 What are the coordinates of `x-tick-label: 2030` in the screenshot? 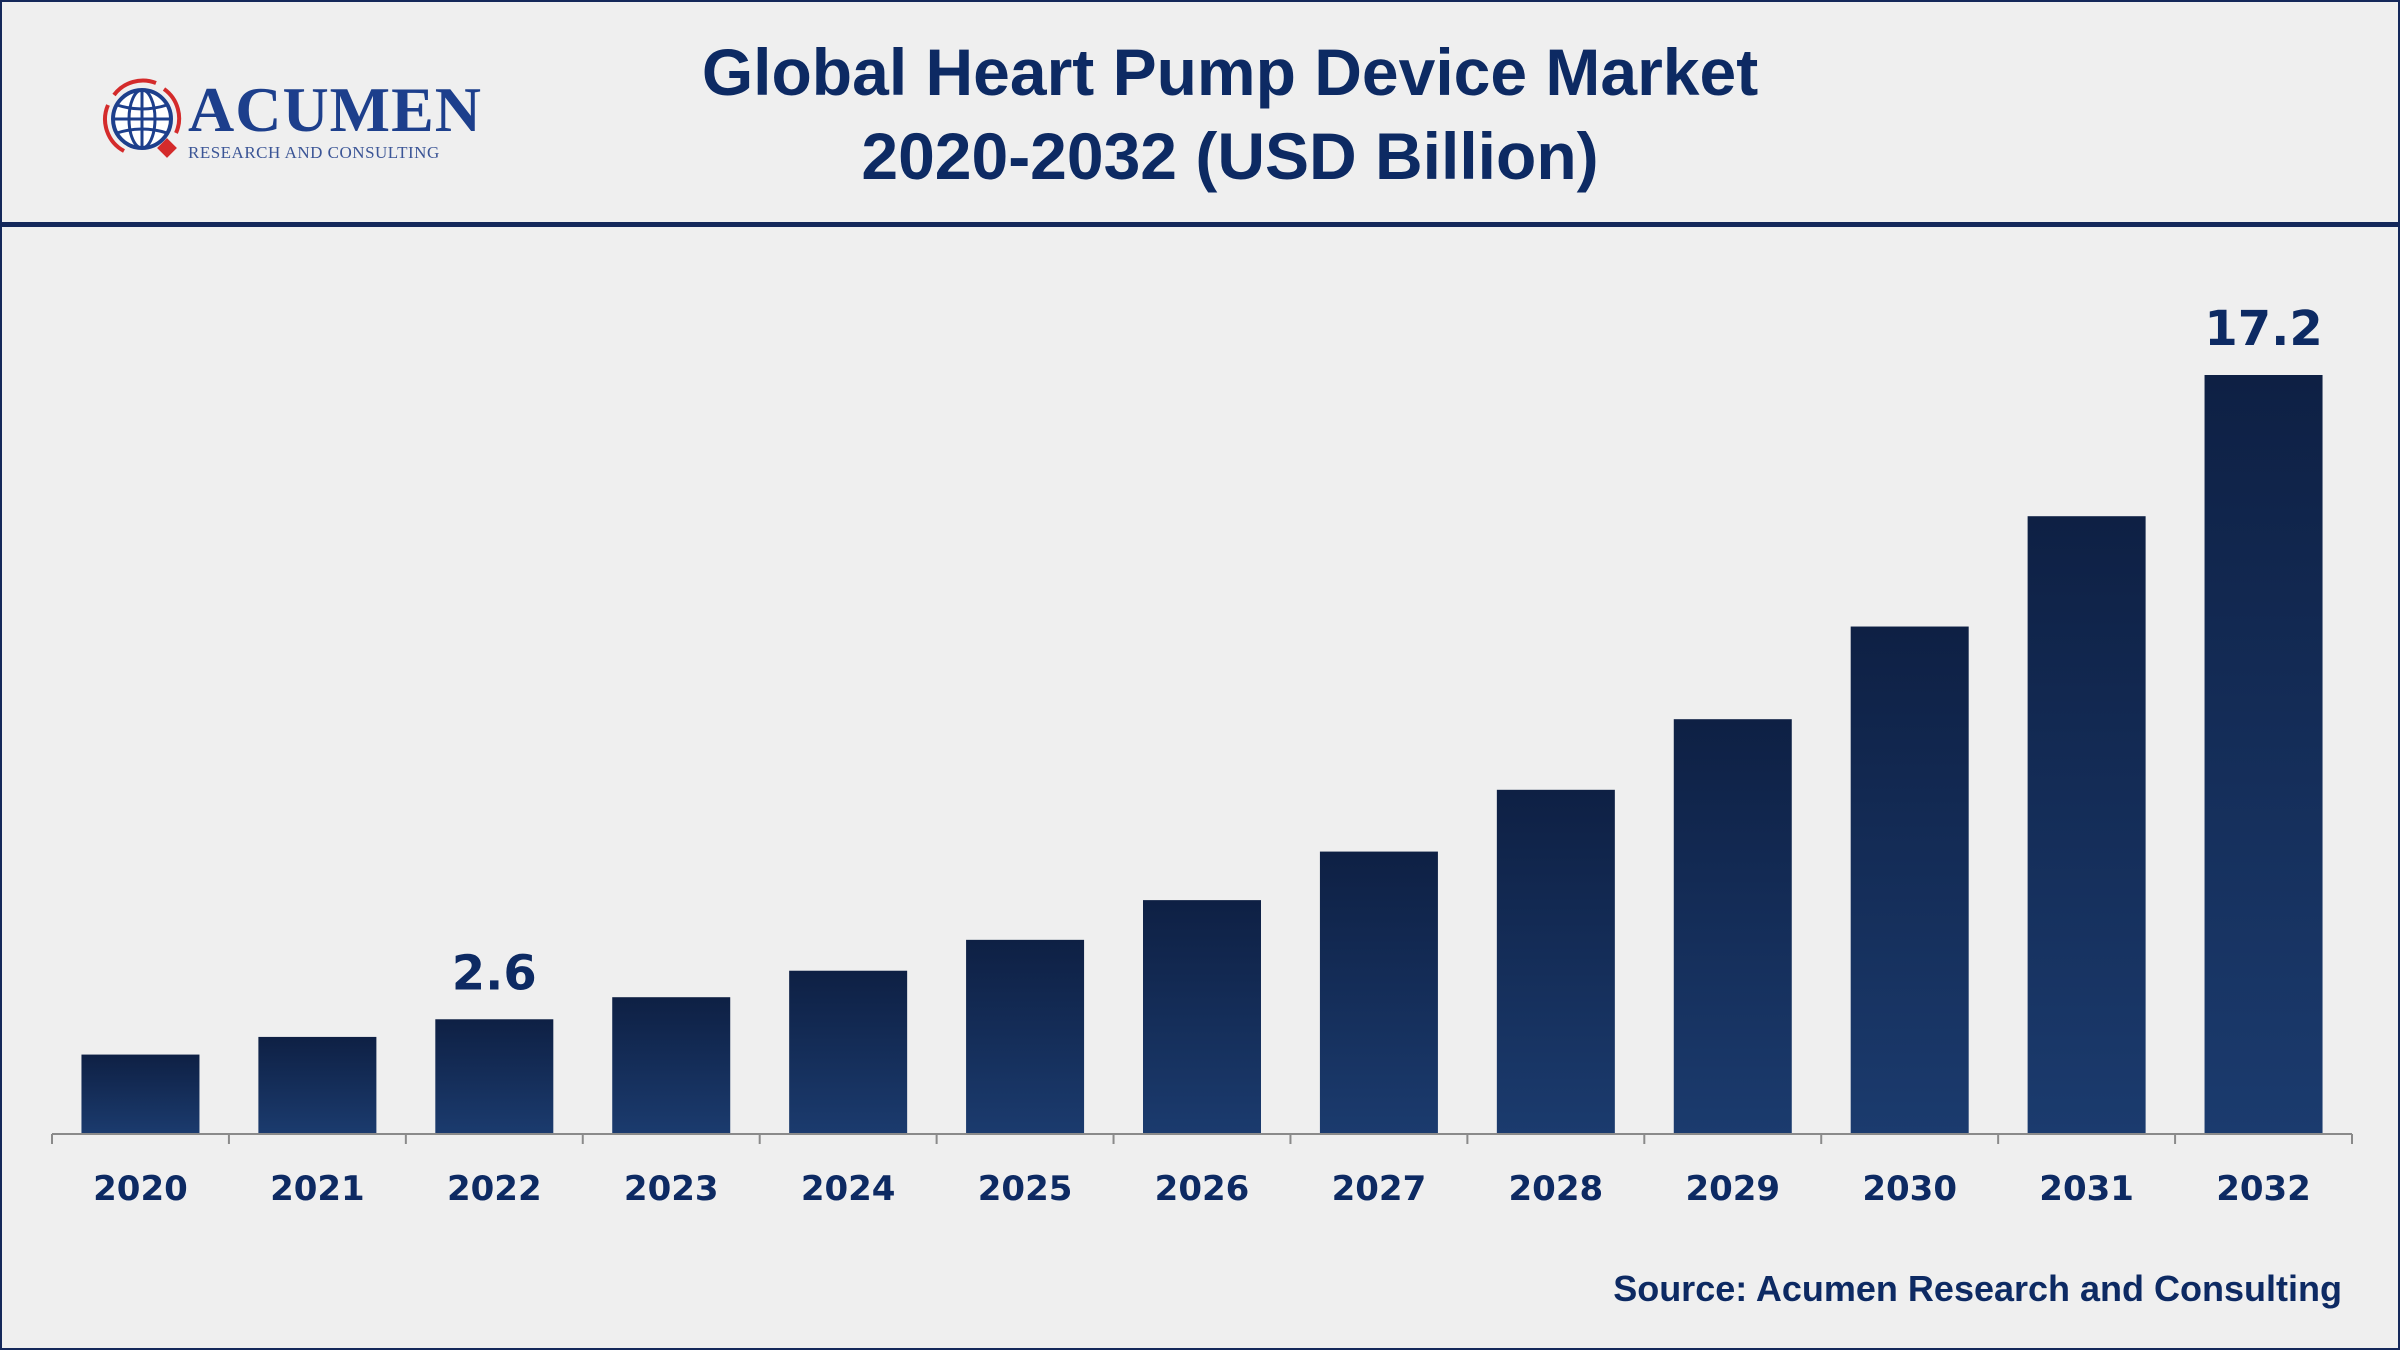 It's located at (1909, 1189).